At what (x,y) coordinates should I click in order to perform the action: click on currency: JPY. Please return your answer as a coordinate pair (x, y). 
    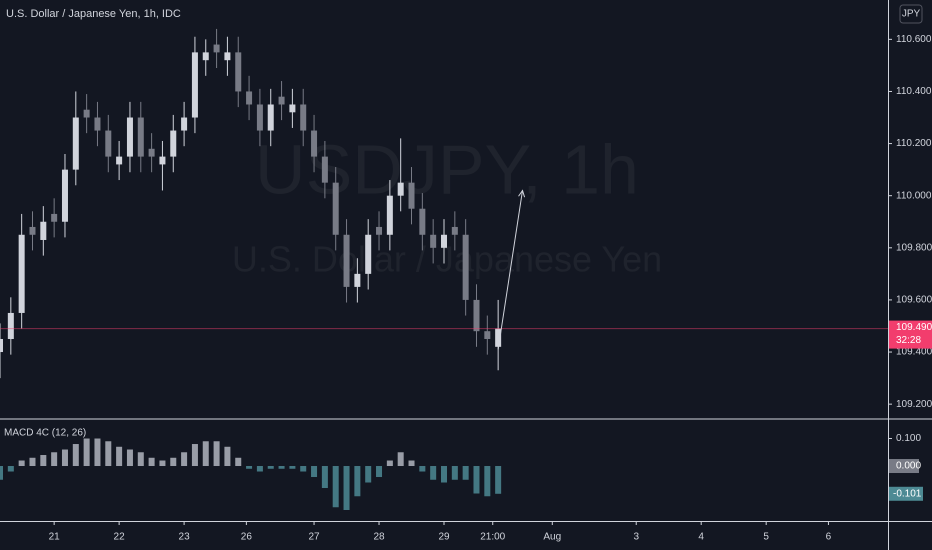
    Looking at the image, I should click on (911, 14).